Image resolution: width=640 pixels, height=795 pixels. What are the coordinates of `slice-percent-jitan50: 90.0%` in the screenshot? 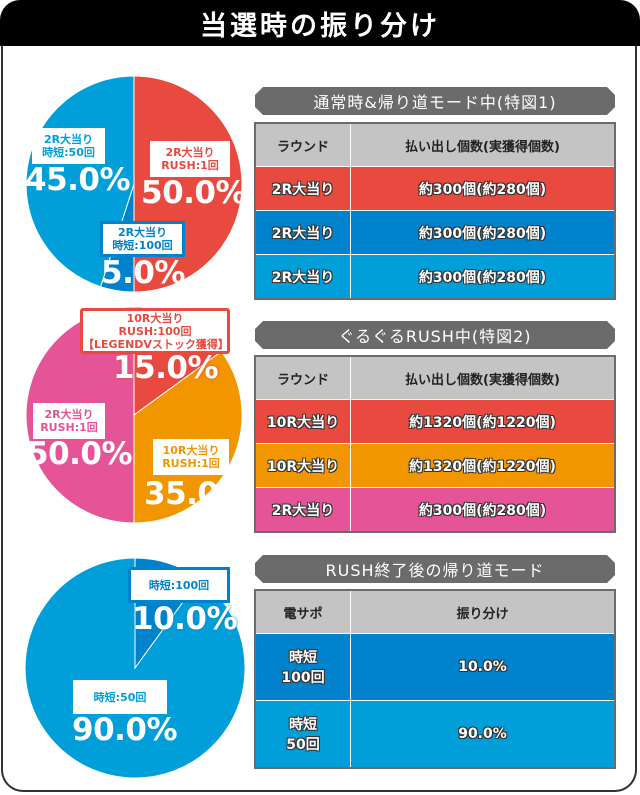 It's located at (125, 730).